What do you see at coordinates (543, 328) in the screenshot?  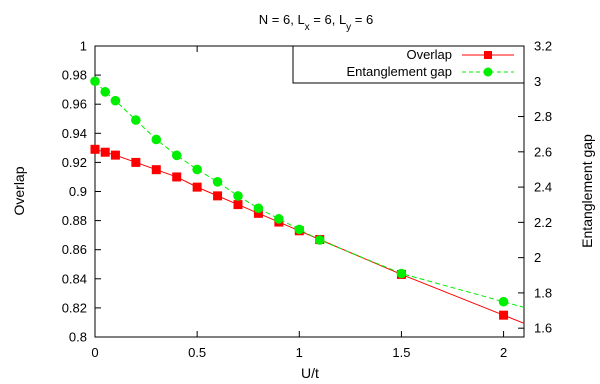 I see `y-right-tick-label: 1.6` at bounding box center [543, 328].